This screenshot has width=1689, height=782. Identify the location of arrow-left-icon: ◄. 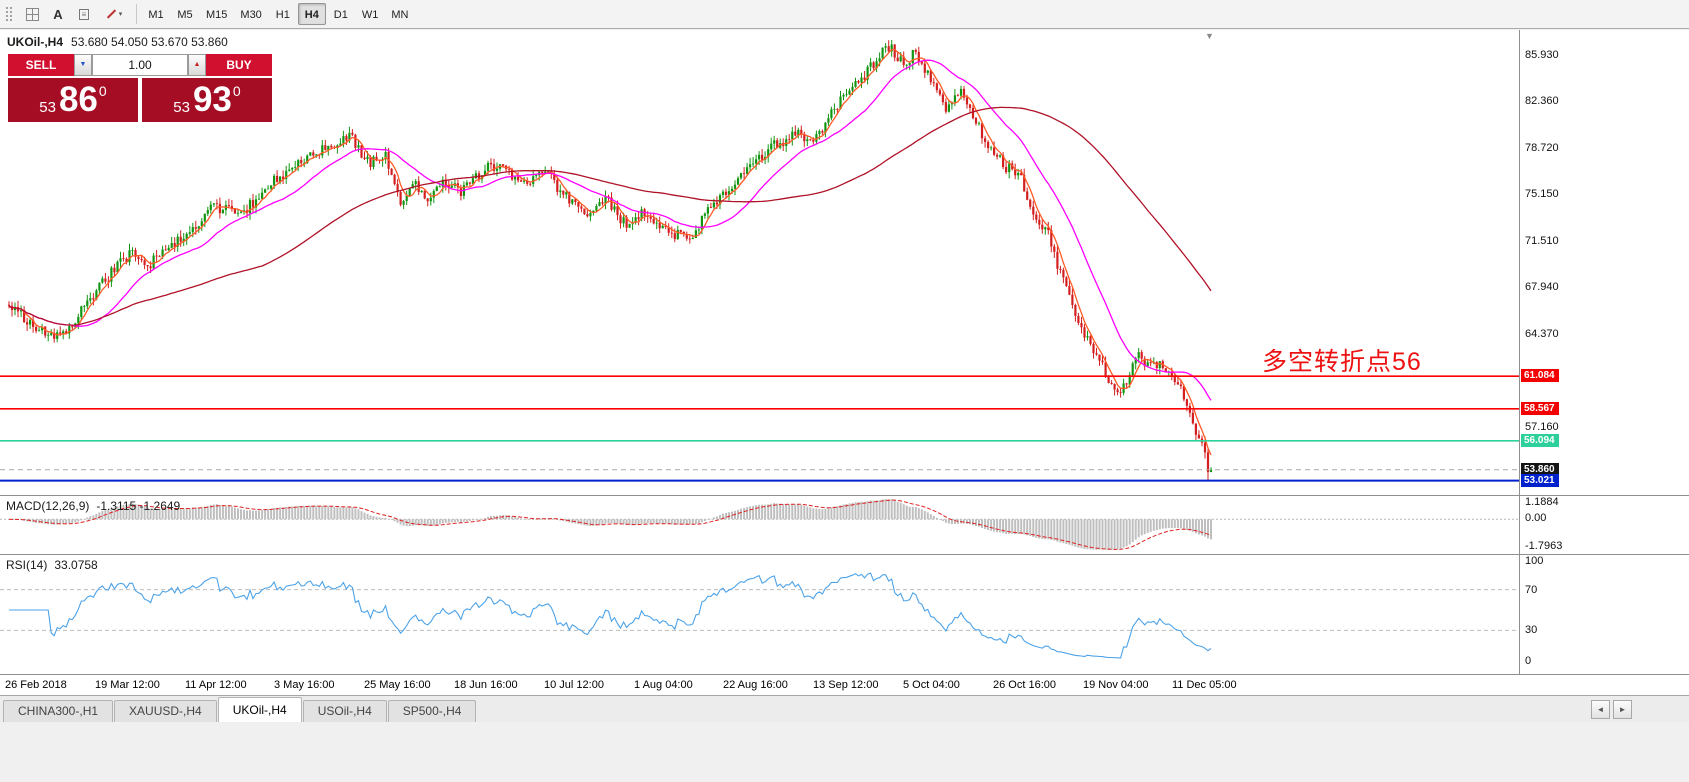
(1600, 709).